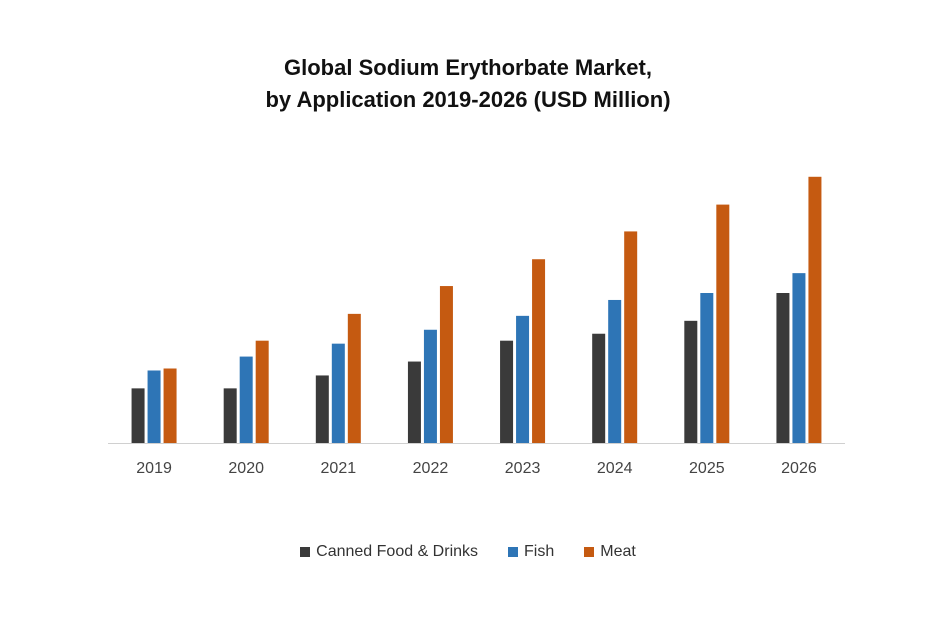 This screenshot has width=936, height=624. Describe the element at coordinates (815, 309) in the screenshot. I see `bar-2026-meat` at that location.